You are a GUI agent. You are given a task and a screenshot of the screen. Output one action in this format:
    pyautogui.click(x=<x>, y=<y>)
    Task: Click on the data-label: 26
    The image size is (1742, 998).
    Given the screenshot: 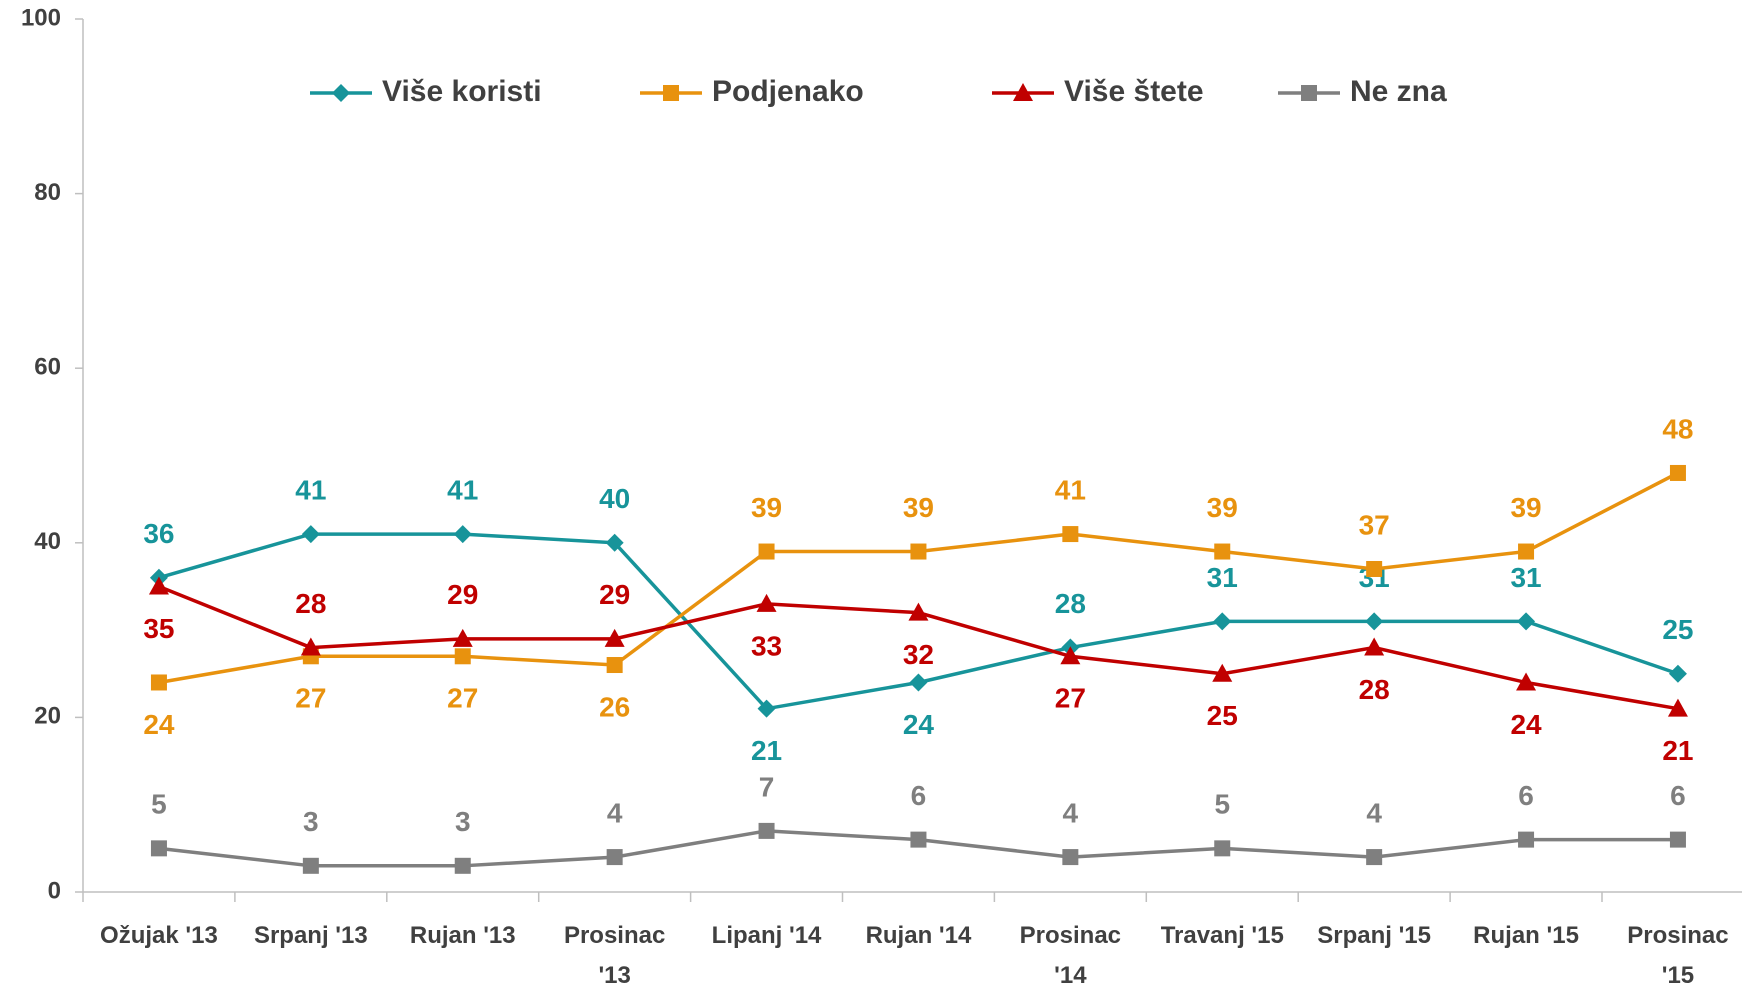 What is the action you would take?
    pyautogui.click(x=614, y=706)
    